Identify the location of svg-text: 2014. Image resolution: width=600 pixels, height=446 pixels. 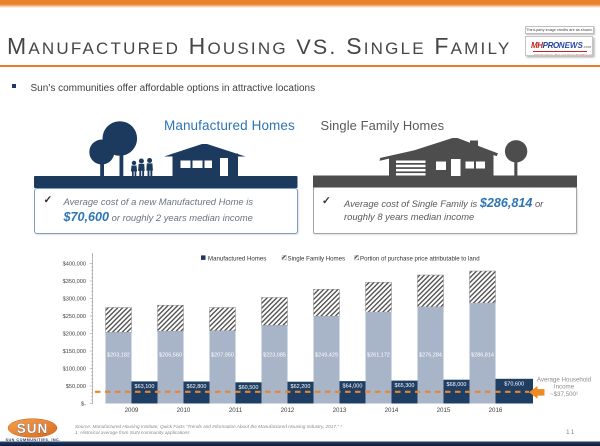
(392, 410).